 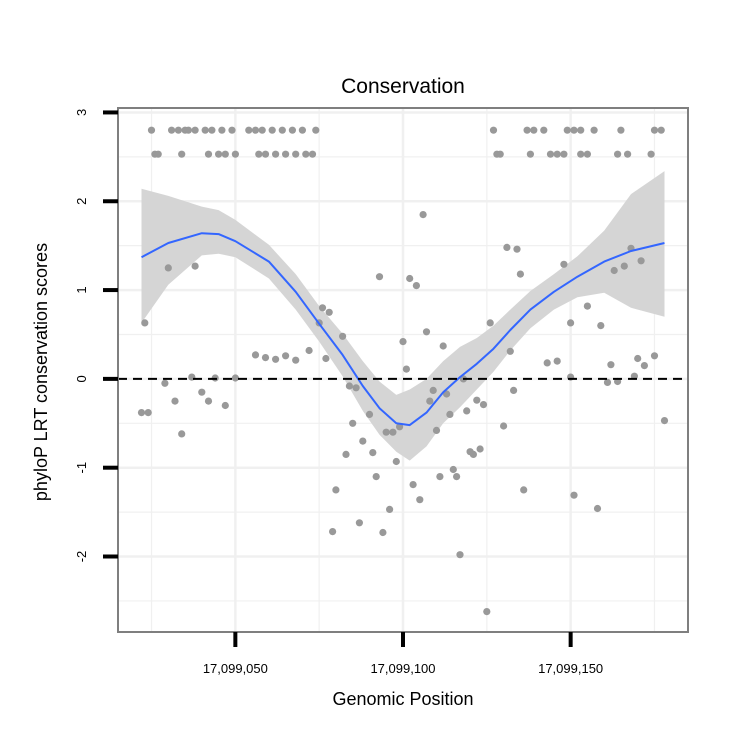 I want to click on x-tick-label: 17,099,050, so click(x=235, y=668).